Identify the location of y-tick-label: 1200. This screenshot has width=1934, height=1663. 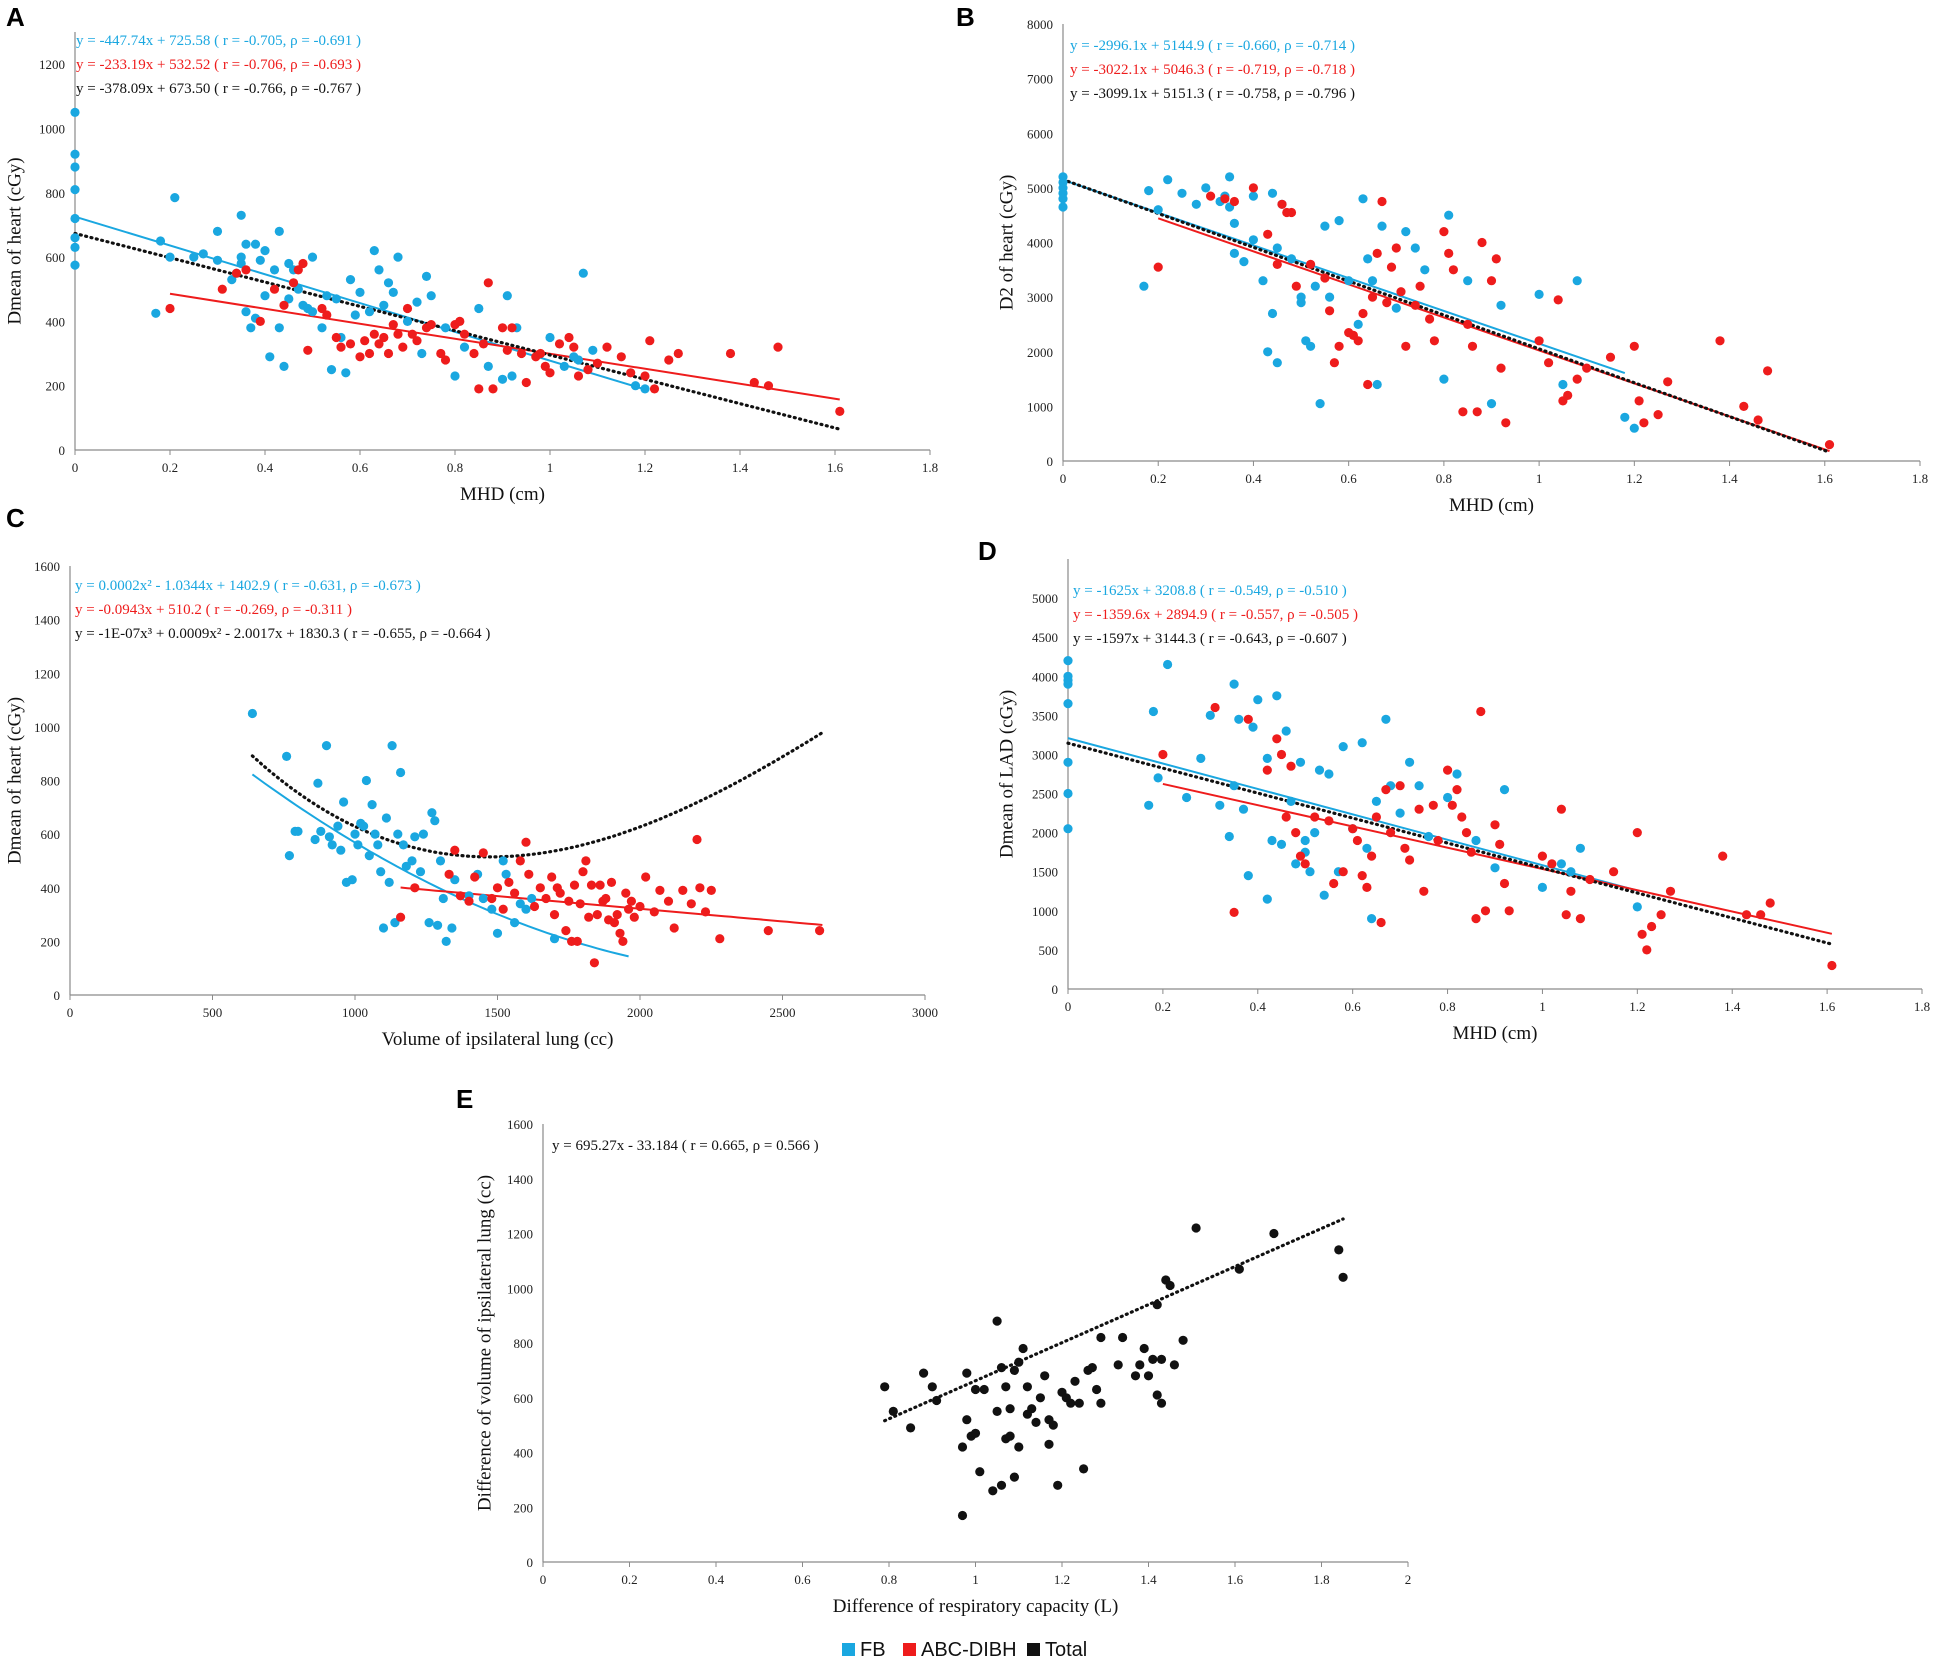
(520, 1234).